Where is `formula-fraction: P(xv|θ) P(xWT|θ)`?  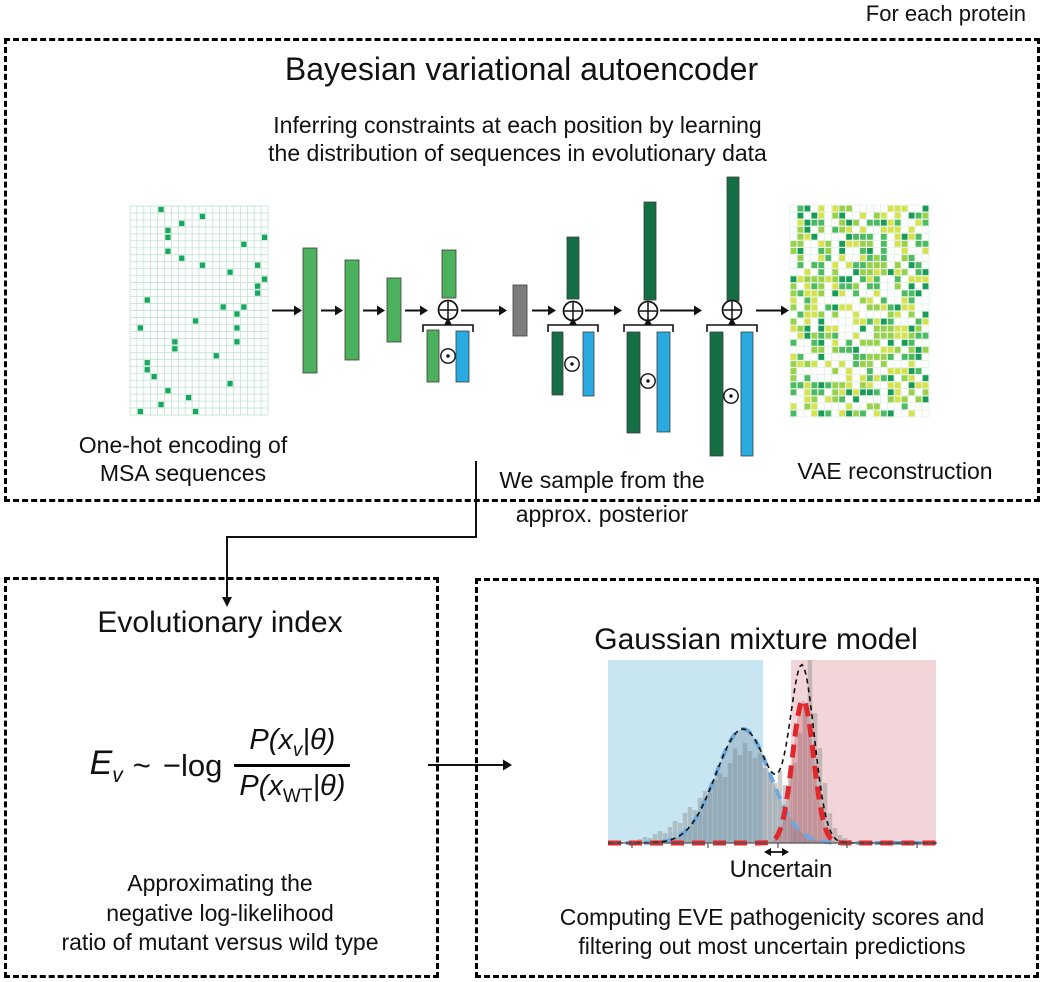 formula-fraction: P(xv|θ) P(xWT|θ) is located at coordinates (292, 765).